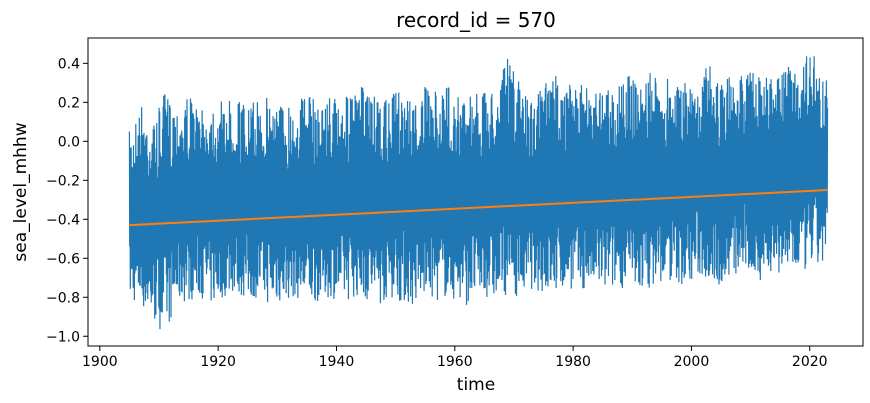 The height and width of the screenshot is (403, 870). I want to click on x-tick-label: 1940, so click(337, 362).